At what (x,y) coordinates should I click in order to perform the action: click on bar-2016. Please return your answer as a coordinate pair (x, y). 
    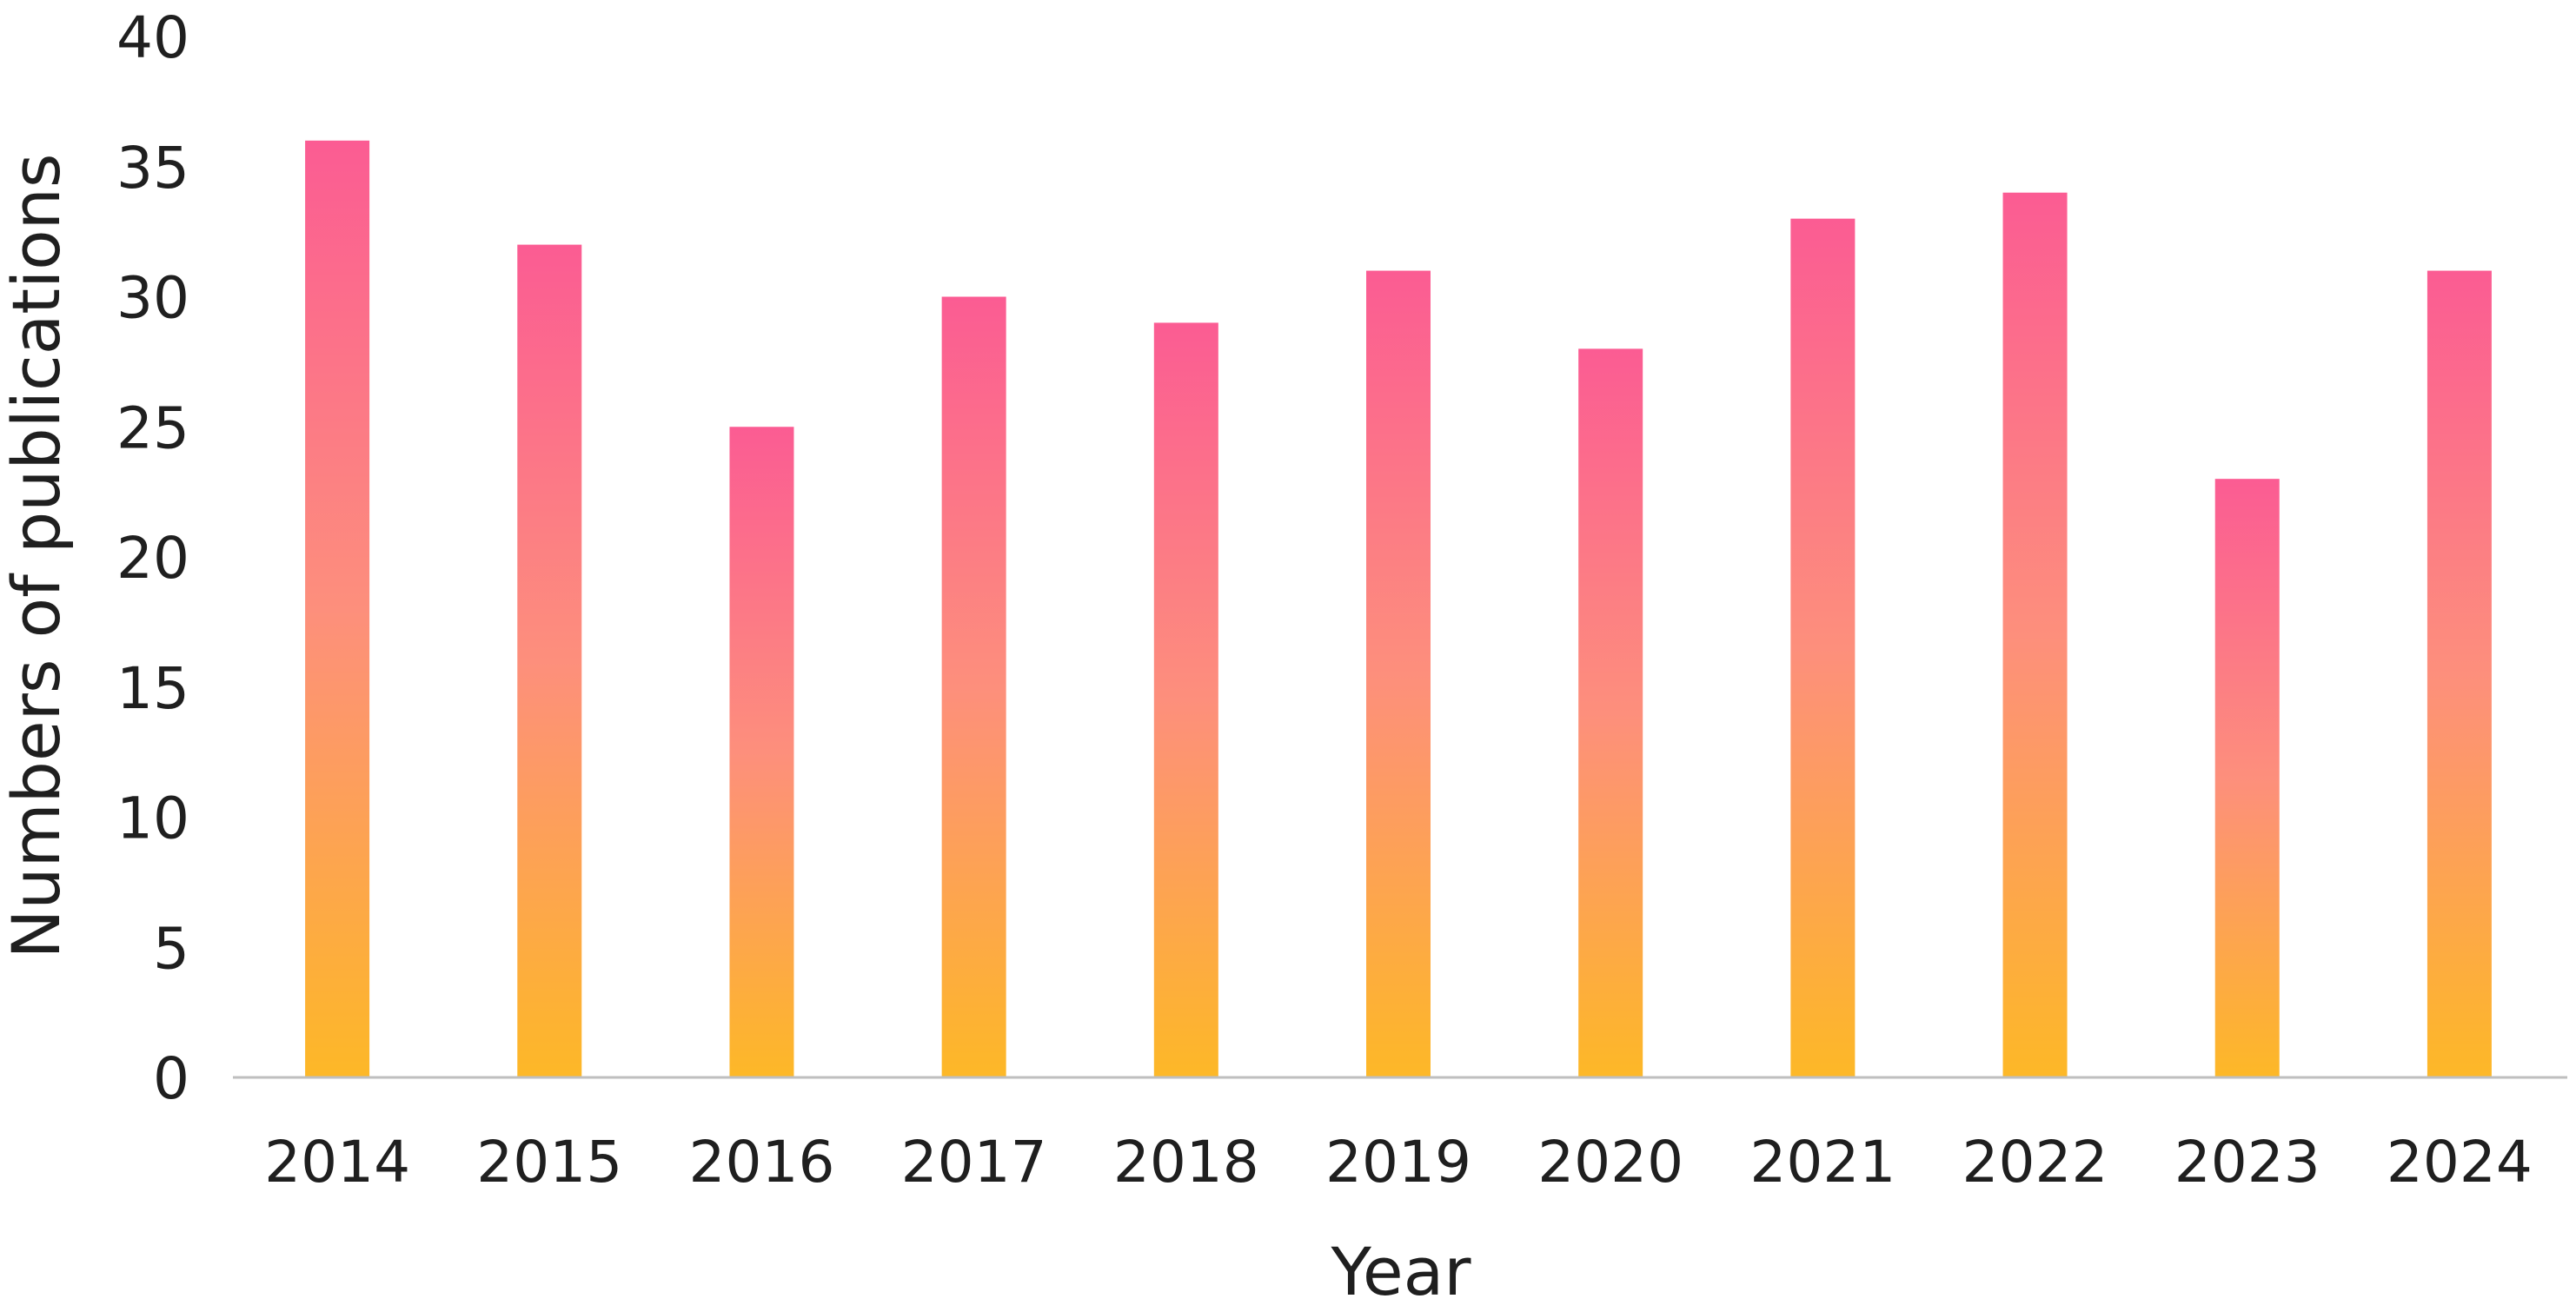
    Looking at the image, I should click on (761, 752).